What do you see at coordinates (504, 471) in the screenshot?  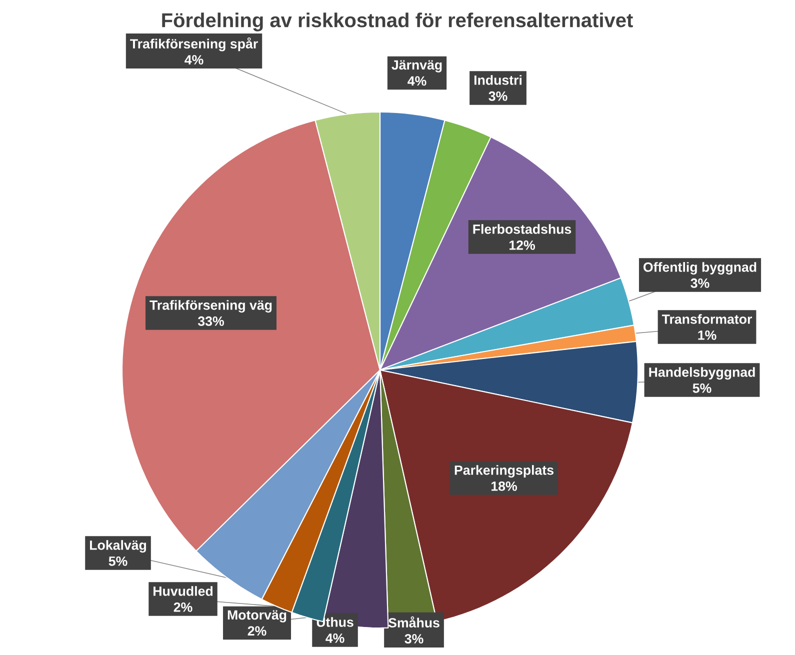 I see `slice-label: Parkeringsplats` at bounding box center [504, 471].